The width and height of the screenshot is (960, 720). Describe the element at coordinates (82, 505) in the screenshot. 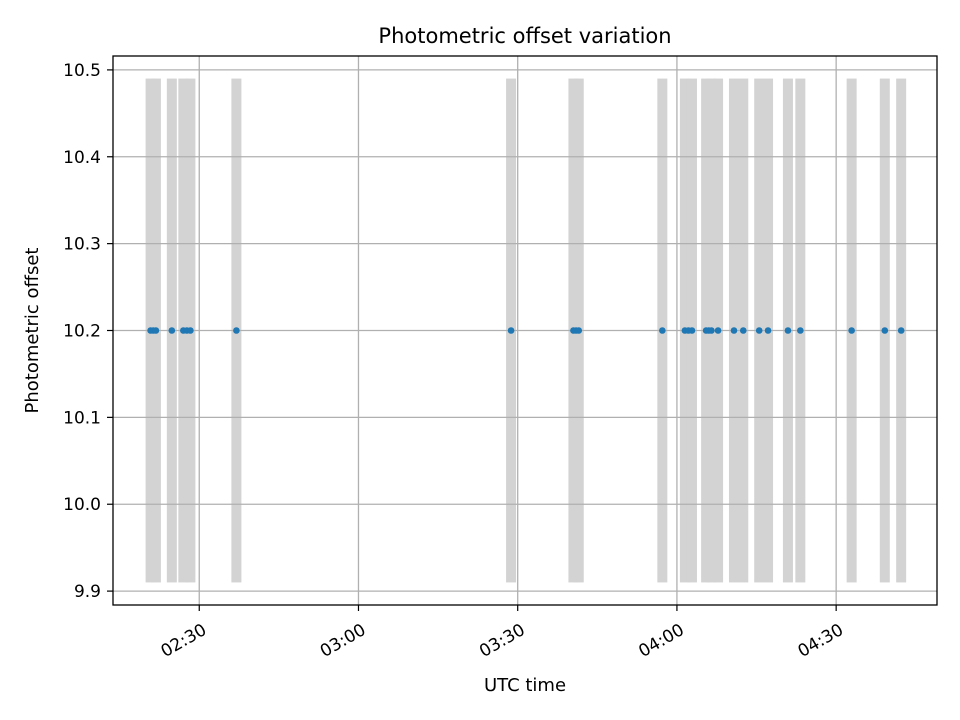

I see `y-tick-label: 10.0` at that location.